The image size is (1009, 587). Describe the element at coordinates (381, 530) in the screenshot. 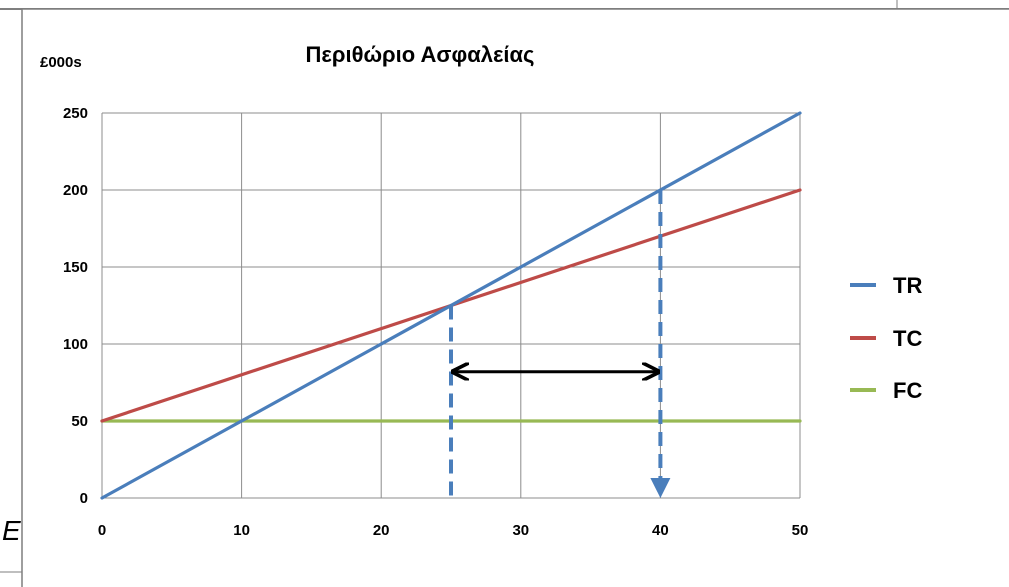

I see `x-tick-label: 20` at that location.